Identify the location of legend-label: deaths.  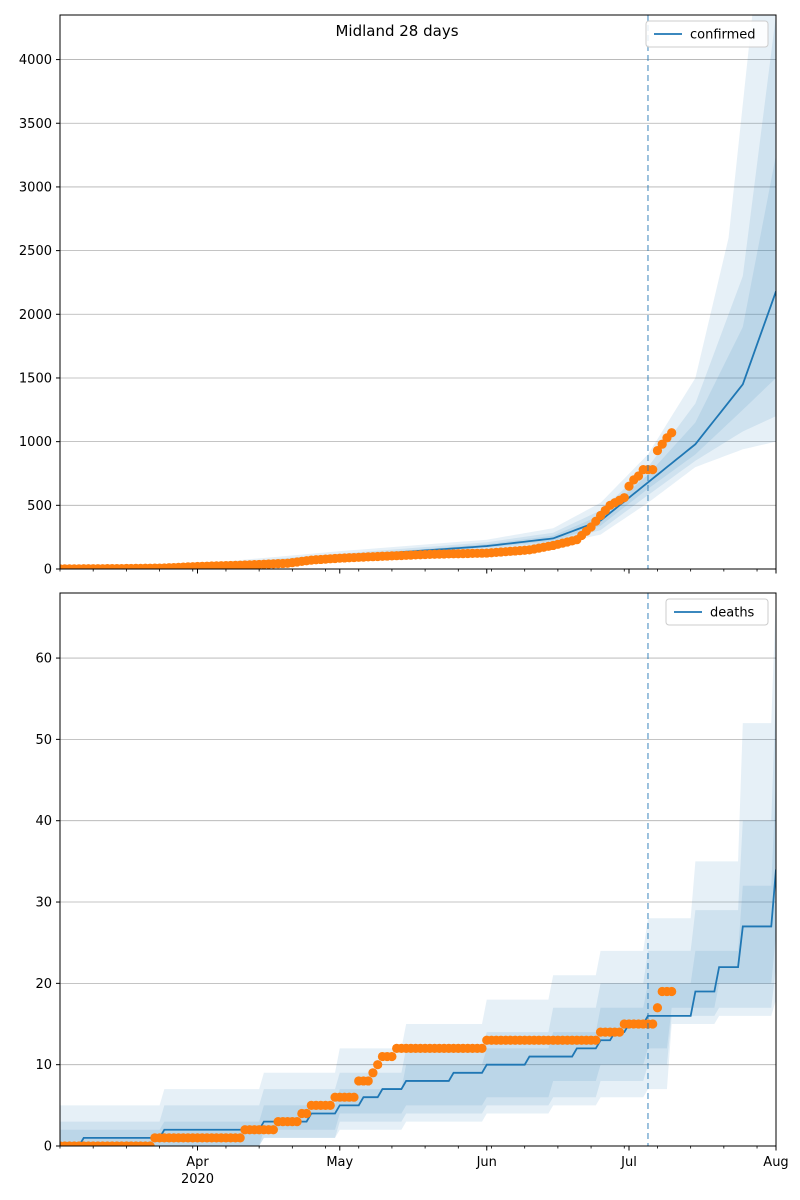
(732, 613).